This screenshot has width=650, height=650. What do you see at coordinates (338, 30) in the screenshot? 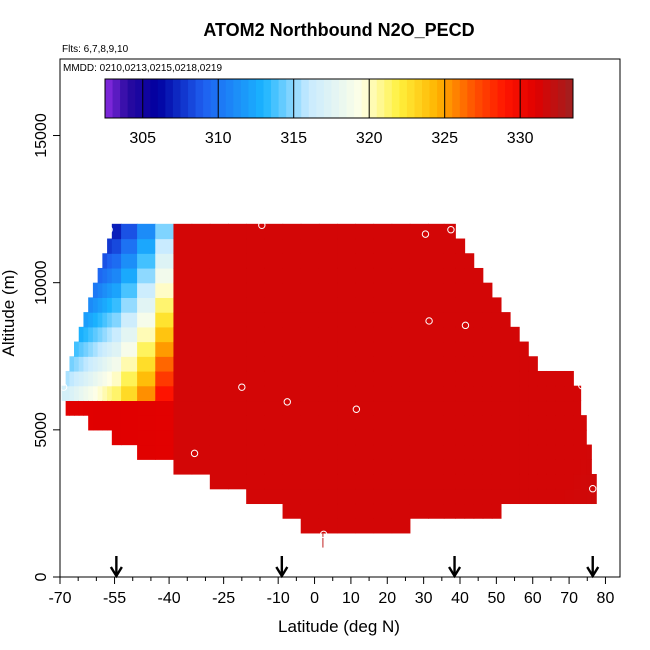
I see `chart-title: ATOM2 Northbound N2O_PECD` at bounding box center [338, 30].